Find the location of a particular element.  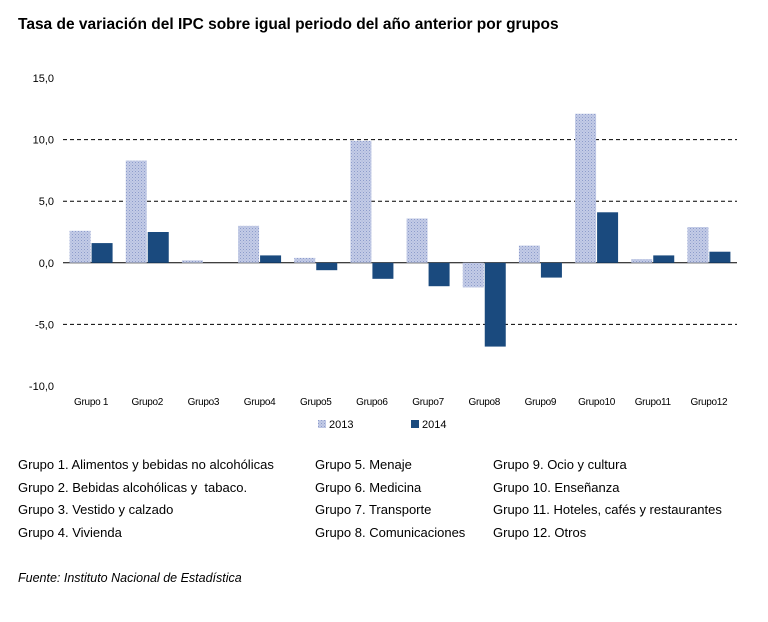

legend-swatch-2013 is located at coordinates (322, 424).